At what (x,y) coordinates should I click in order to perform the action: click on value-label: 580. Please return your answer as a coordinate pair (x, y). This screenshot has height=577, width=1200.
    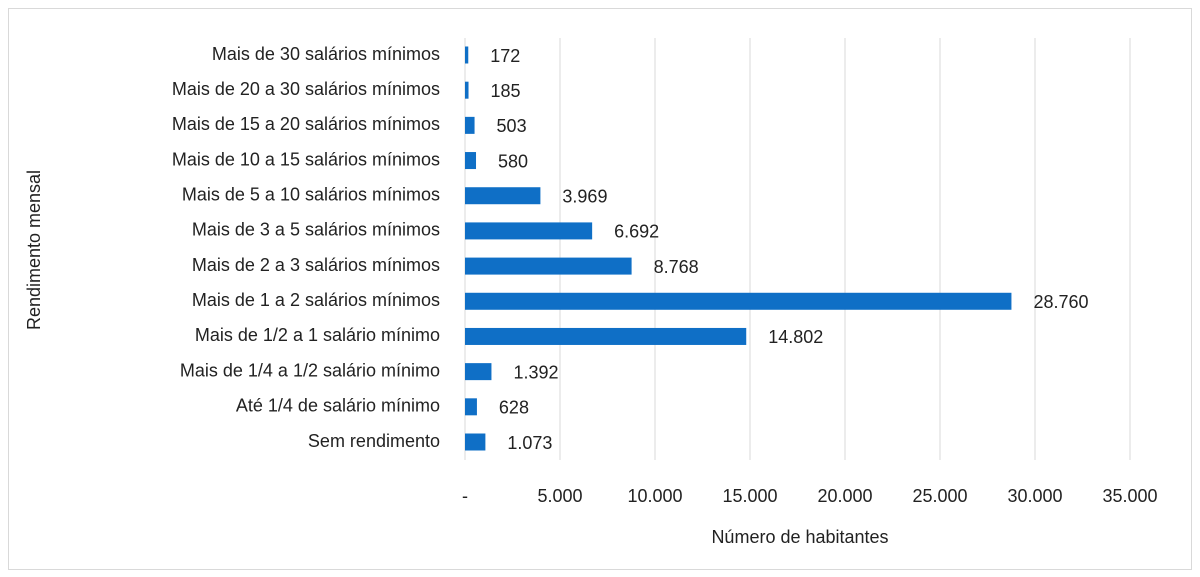
    Looking at the image, I should click on (513, 161).